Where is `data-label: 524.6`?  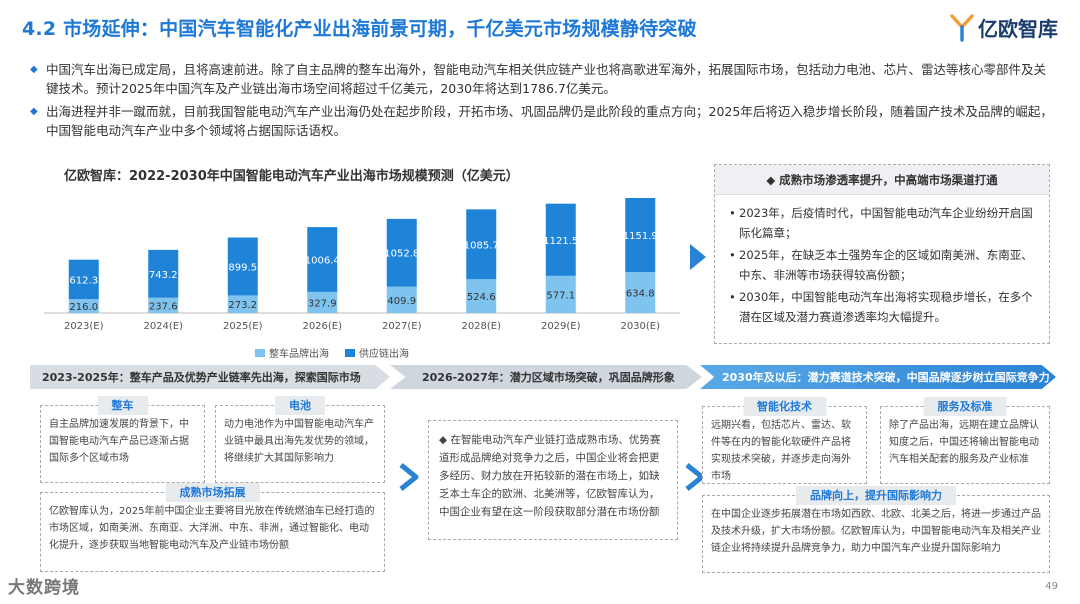
data-label: 524.6 is located at coordinates (481, 297).